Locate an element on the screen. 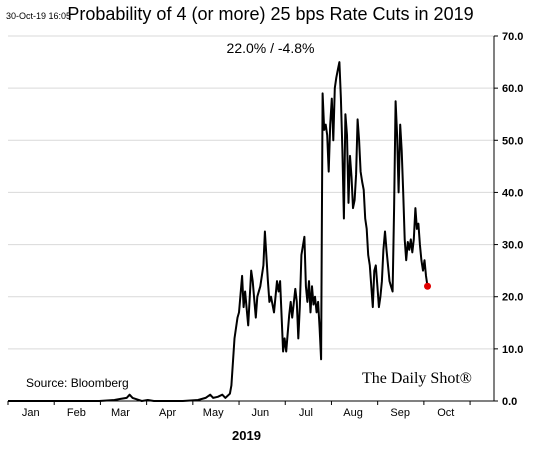 The height and width of the screenshot is (467, 541). x-tick-label: Jul is located at coordinates (306, 413).